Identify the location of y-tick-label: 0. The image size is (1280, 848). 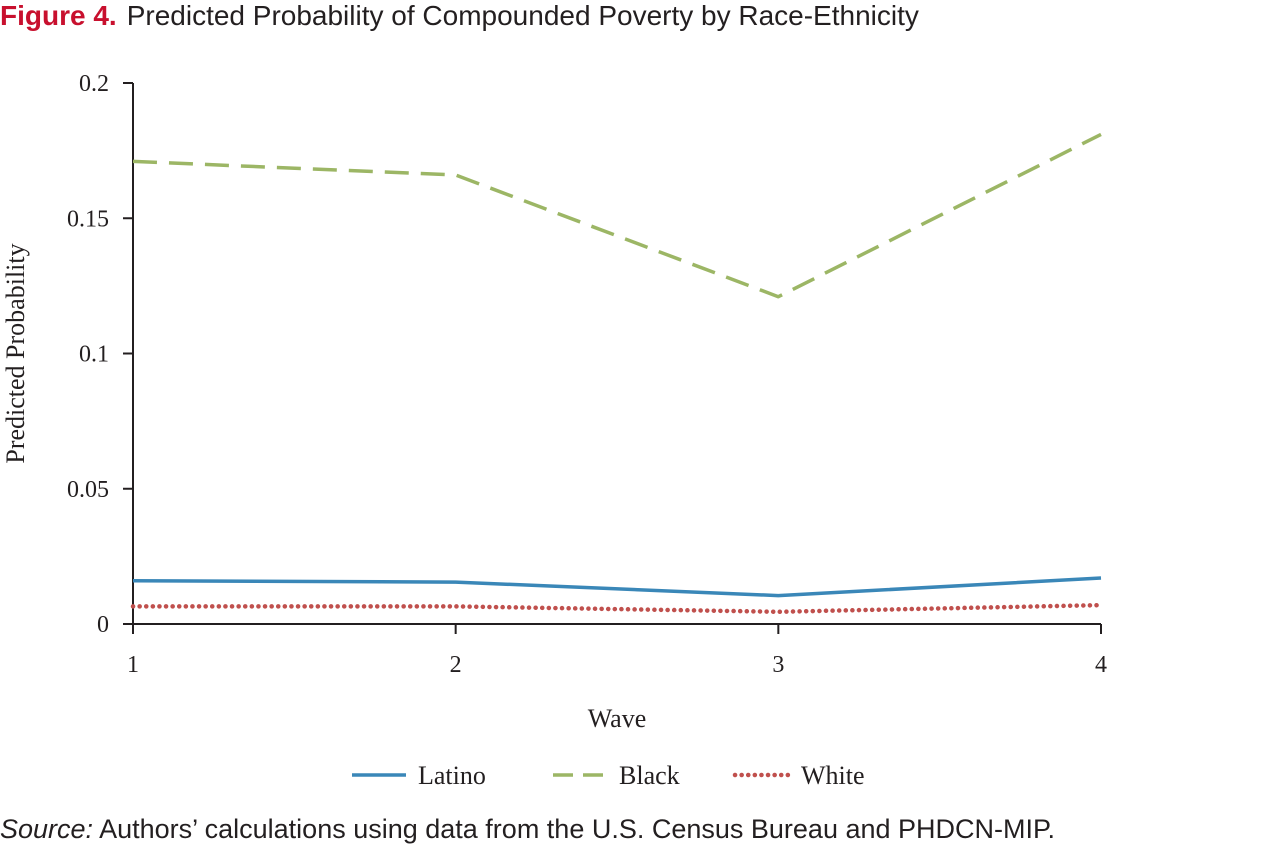
(103, 625).